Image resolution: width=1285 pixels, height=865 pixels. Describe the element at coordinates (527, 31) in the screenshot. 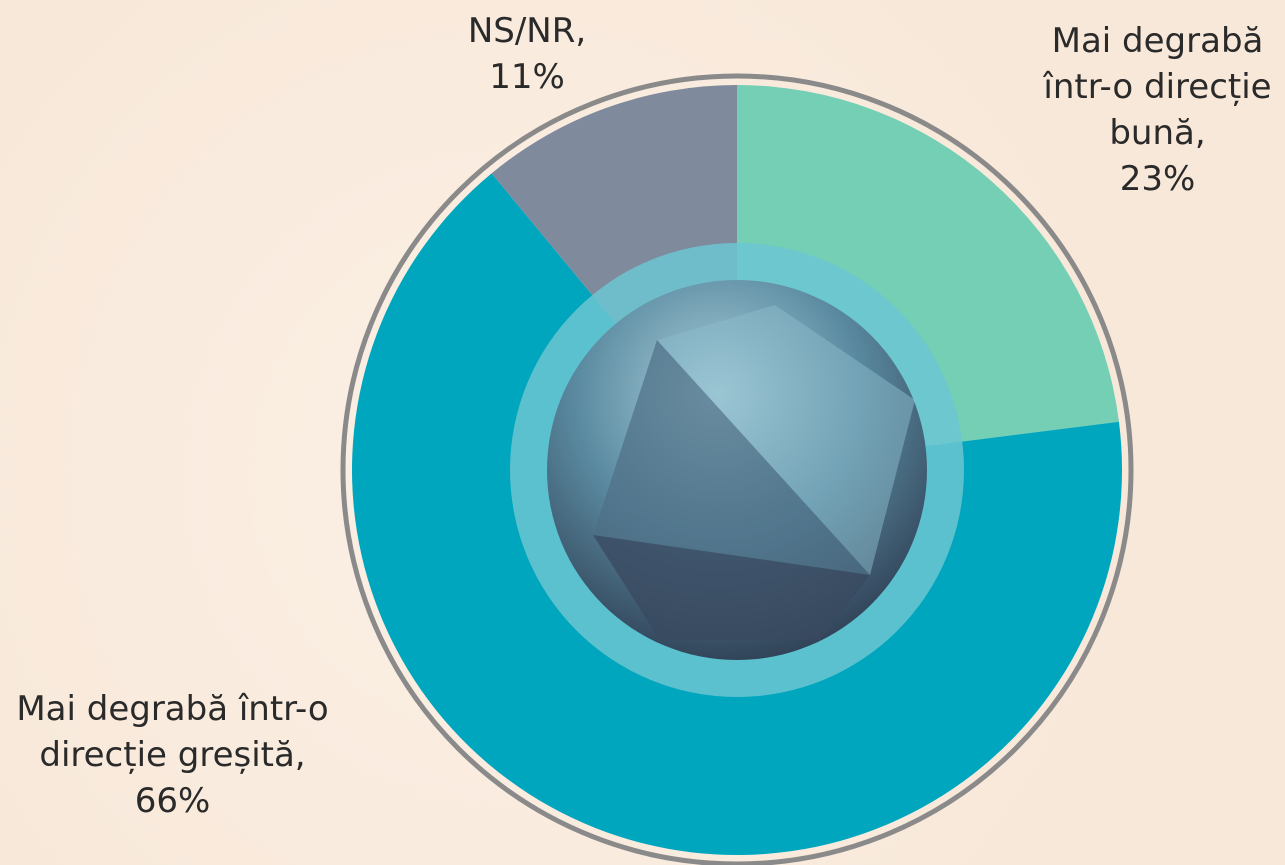

I see `category-label: NS/NR,` at that location.